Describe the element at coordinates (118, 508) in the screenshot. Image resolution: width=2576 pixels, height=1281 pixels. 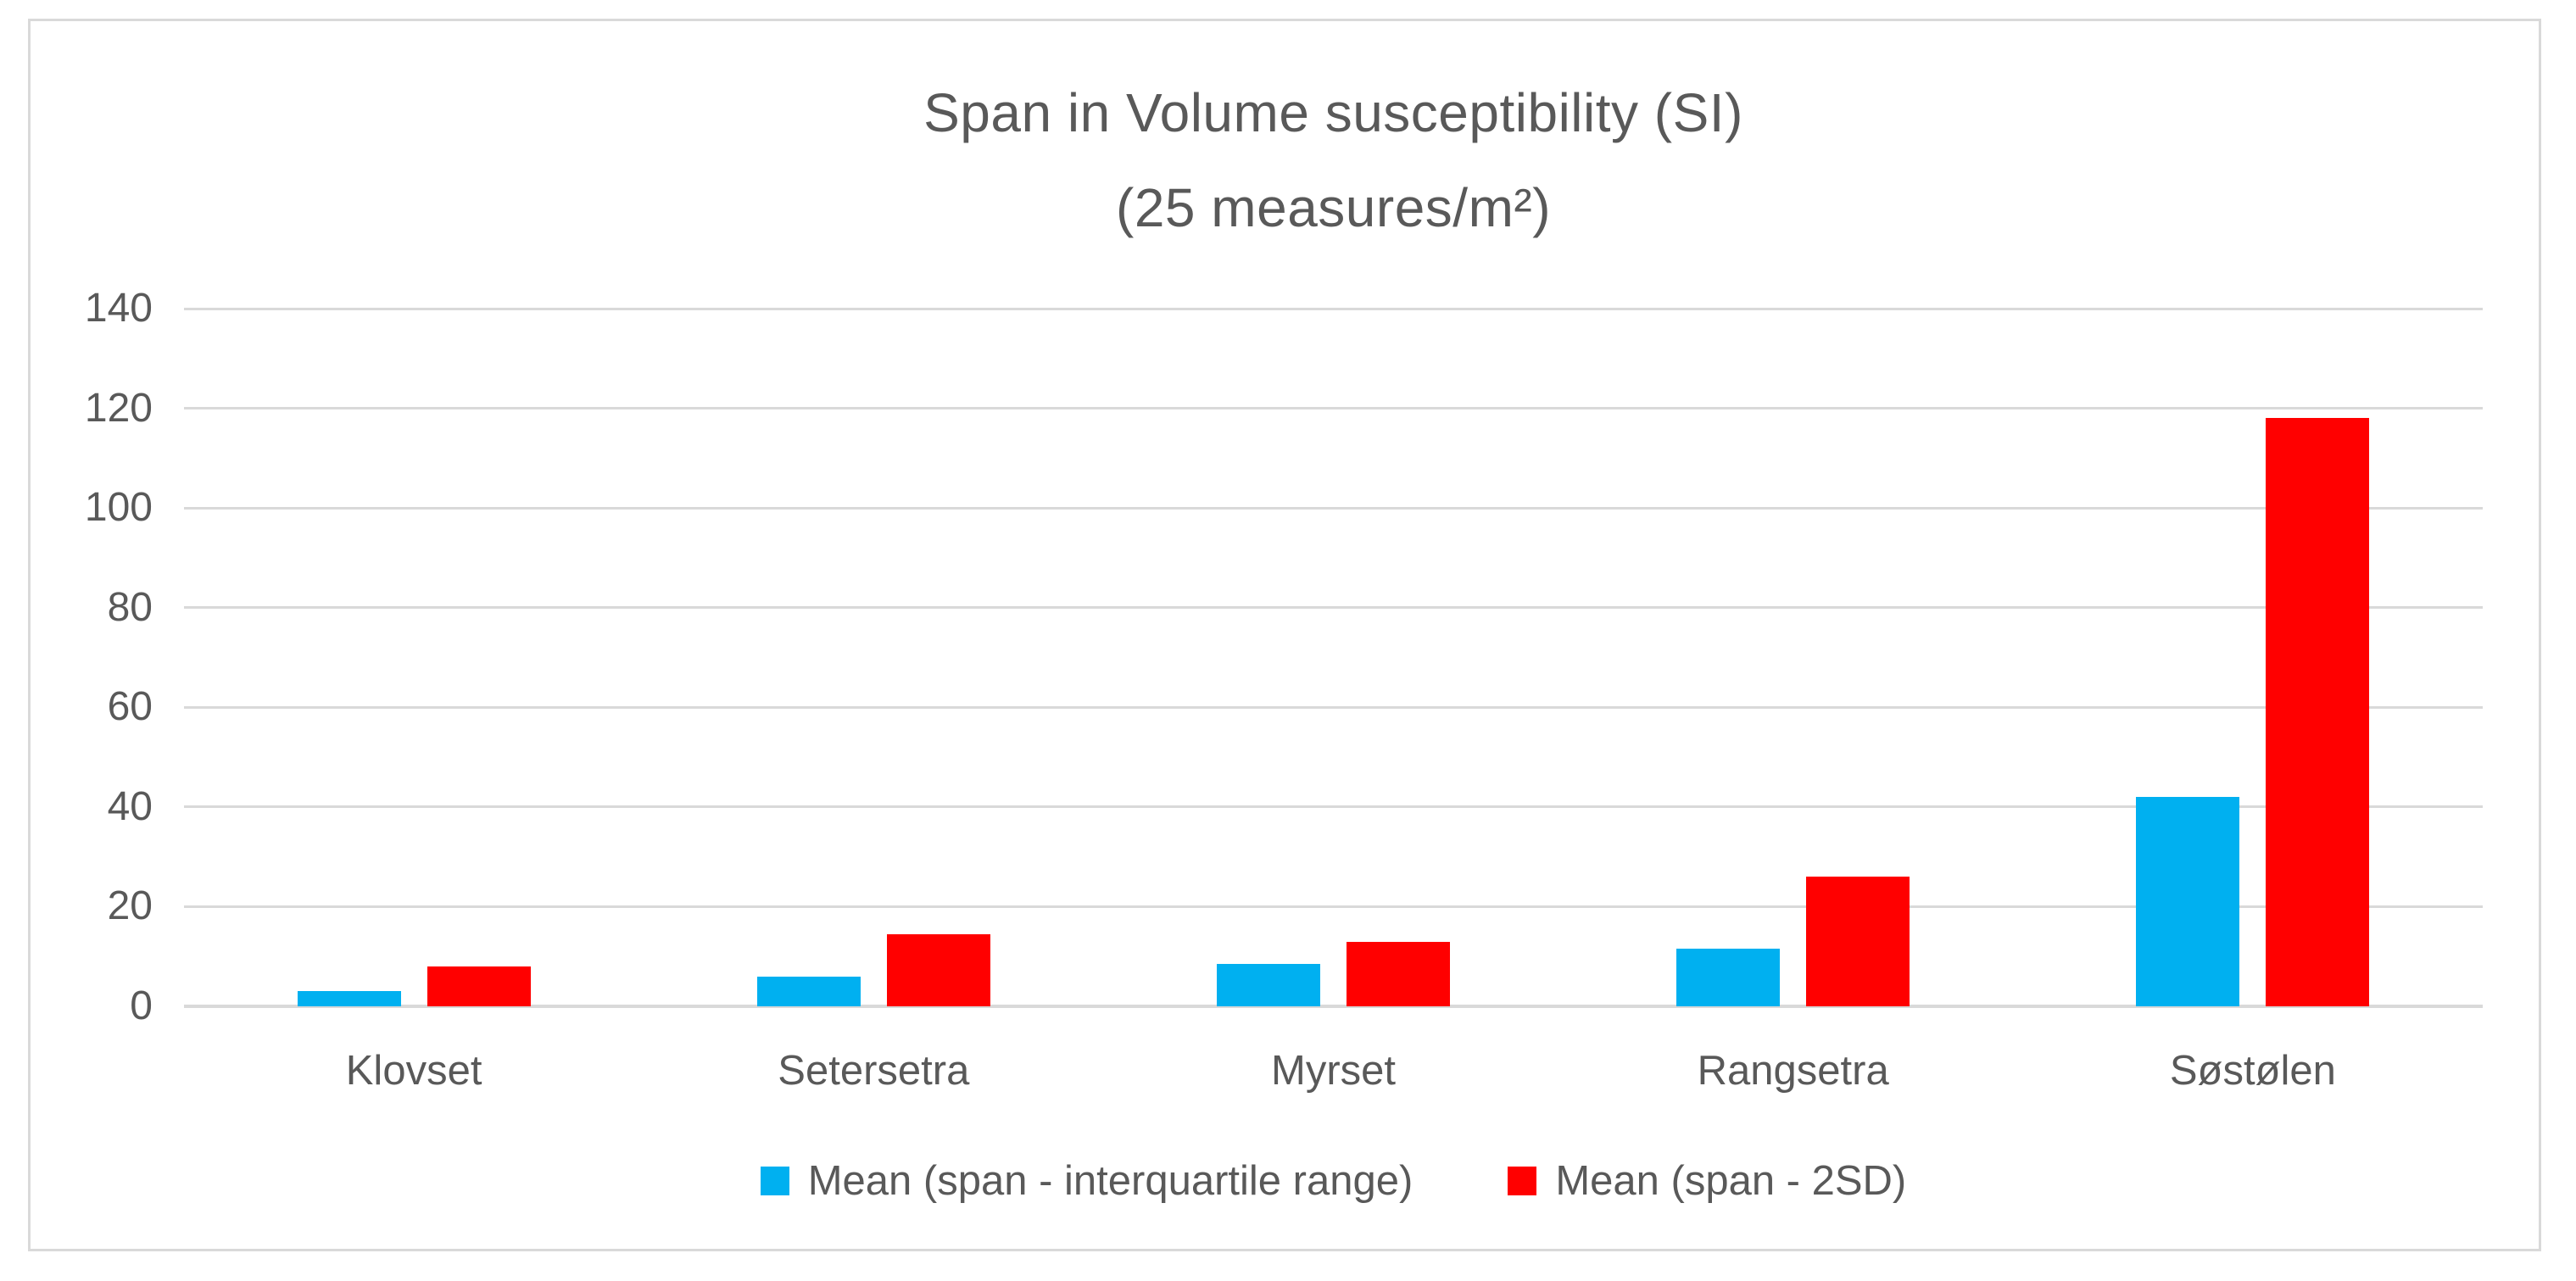
I see `y-tick-label: 100` at that location.